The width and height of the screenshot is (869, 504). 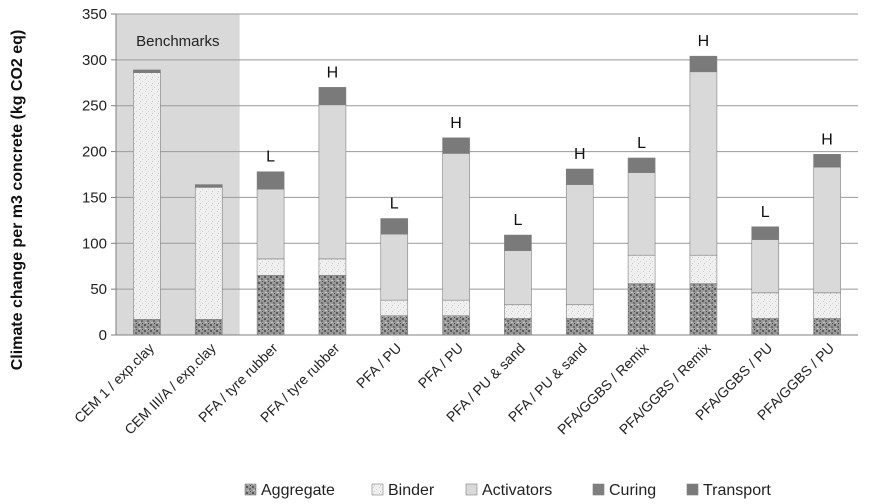 What do you see at coordinates (177, 41) in the screenshot?
I see `benchmark-label: Benchmarks` at bounding box center [177, 41].